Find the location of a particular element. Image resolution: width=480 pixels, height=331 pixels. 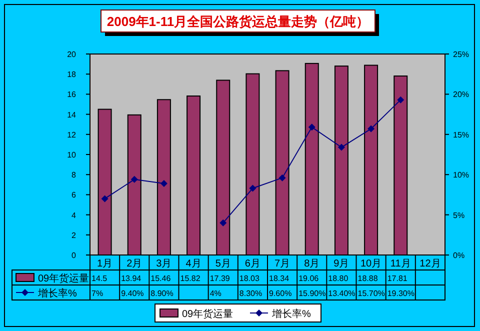

x-tick-label: 9月 is located at coordinates (342, 264).